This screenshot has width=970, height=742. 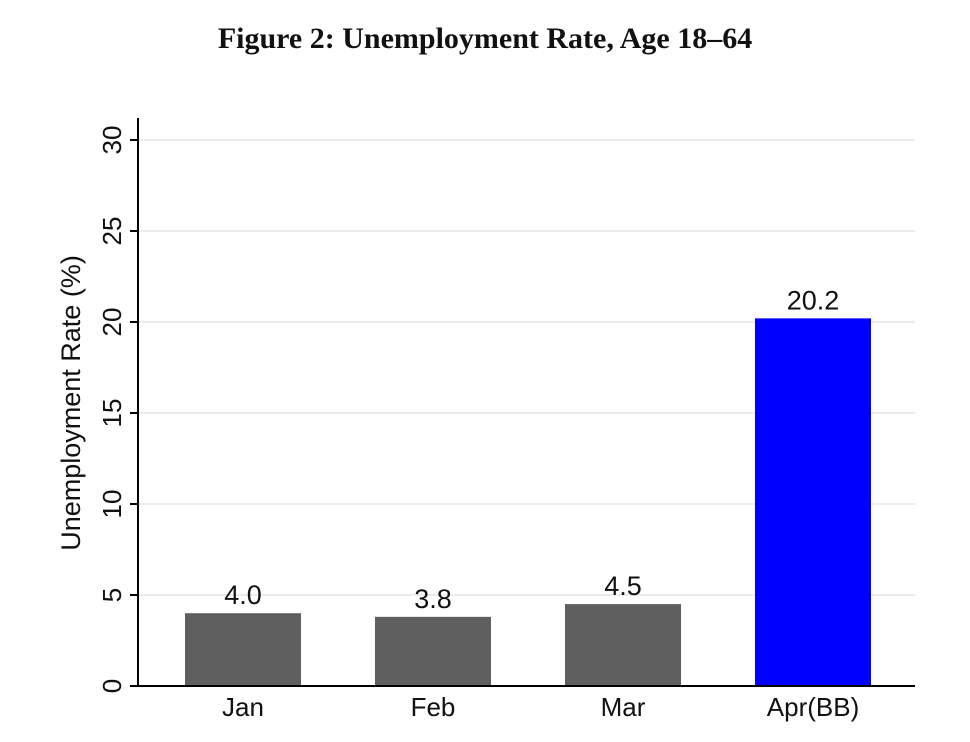 I want to click on x-tick-label: Apr(BB), so click(x=813, y=707).